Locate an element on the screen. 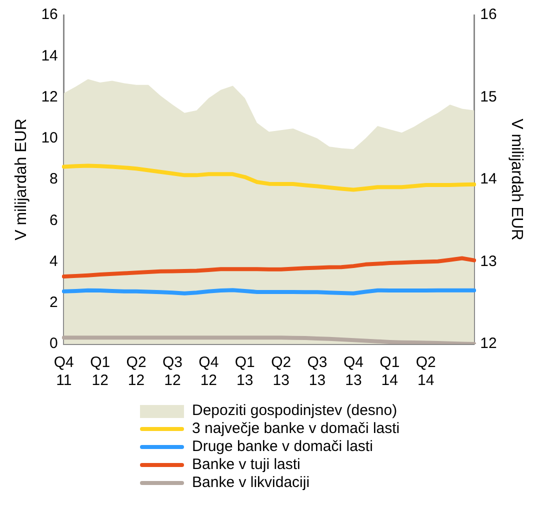 Image resolution: width=538 pixels, height=506 pixels. x-tick-label: Q4 13 is located at coordinates (353, 372).